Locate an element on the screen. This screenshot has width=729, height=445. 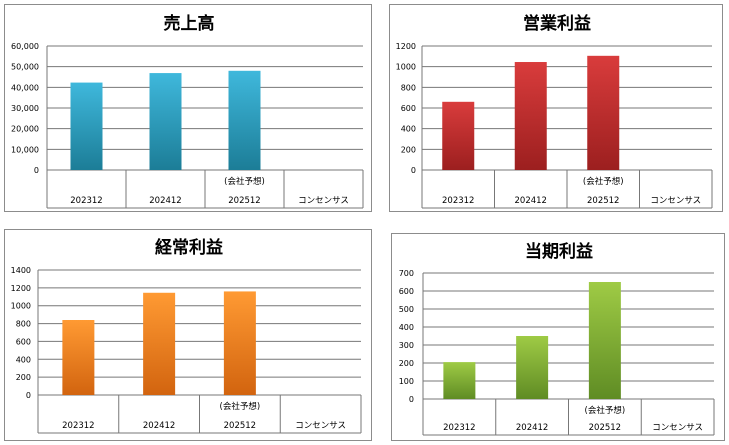
y-tick-label: 50,000 is located at coordinates (25, 67).